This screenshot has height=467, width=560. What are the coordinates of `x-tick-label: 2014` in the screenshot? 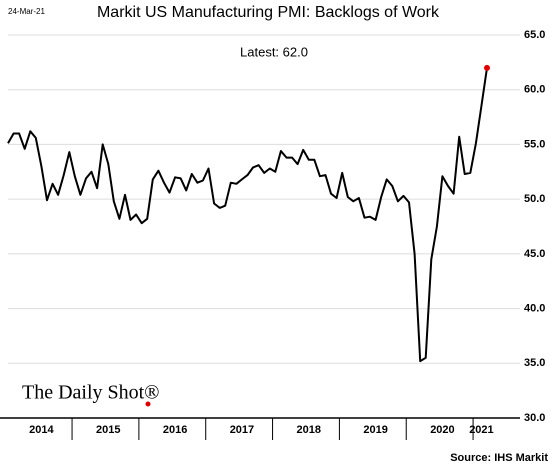 It's located at (41, 430).